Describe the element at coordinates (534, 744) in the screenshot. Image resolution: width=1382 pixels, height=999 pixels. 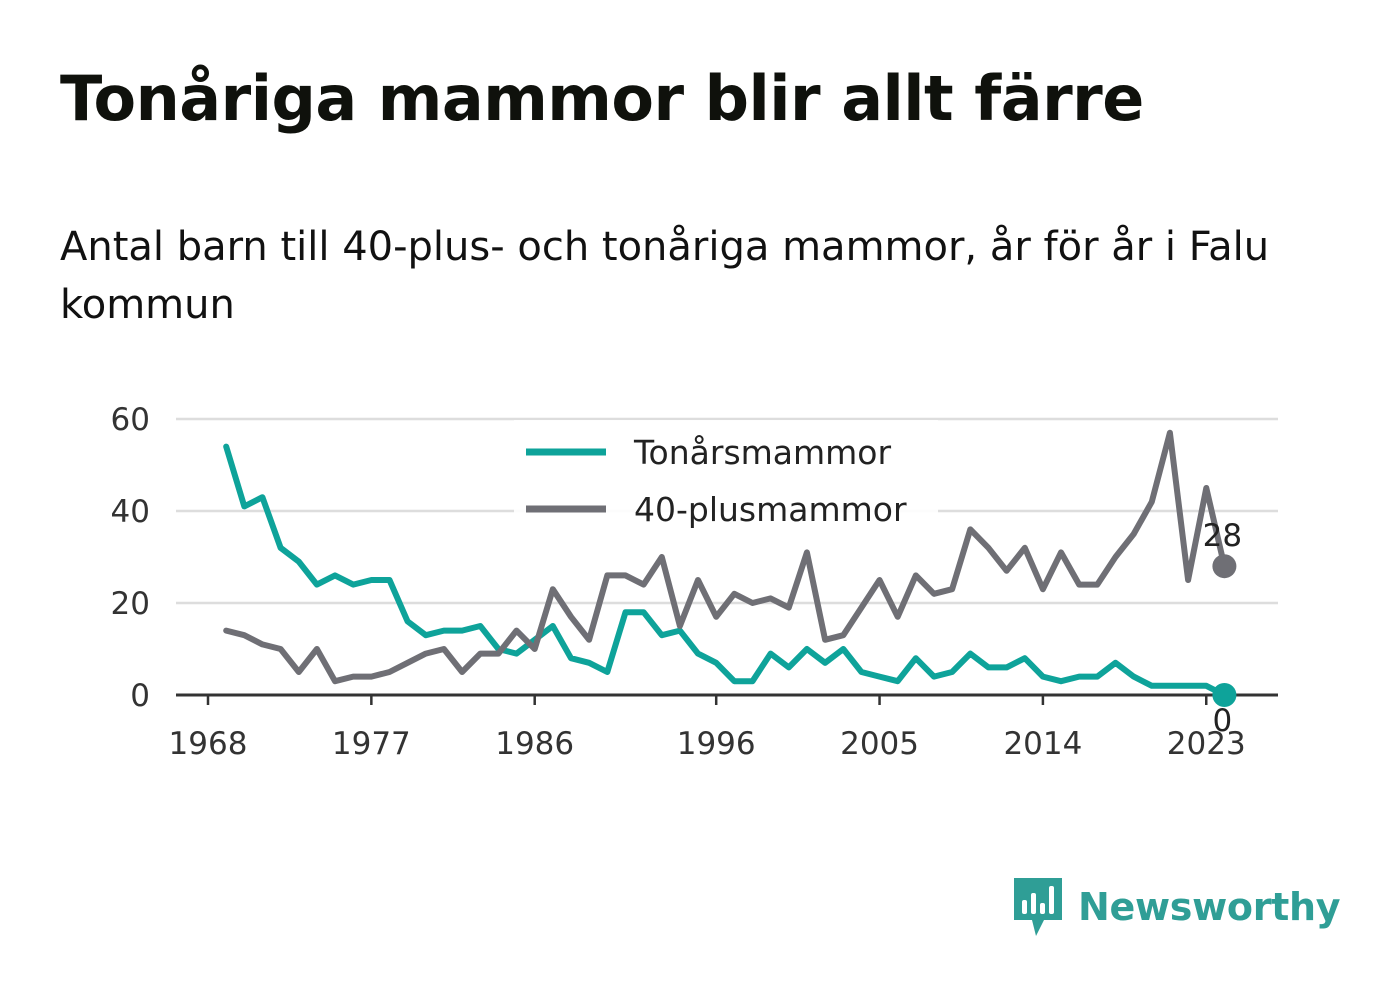
I see `x-tick-label: 1986` at that location.